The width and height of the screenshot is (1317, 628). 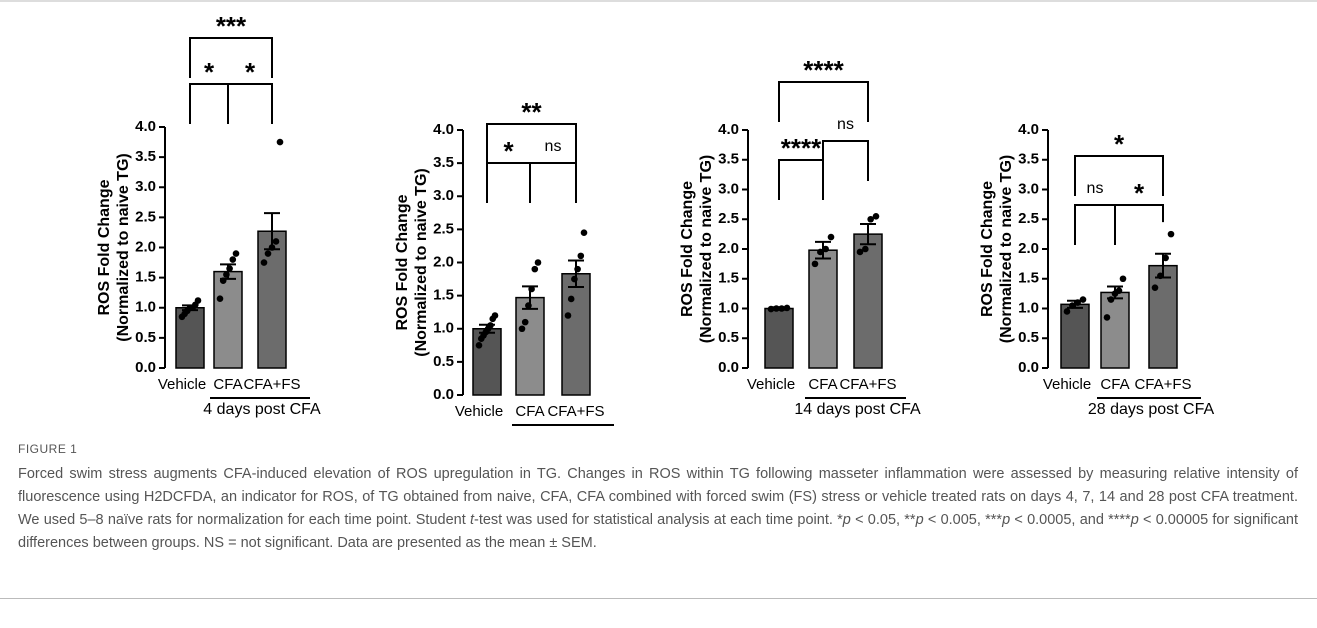 What do you see at coordinates (262, 409) in the screenshot?
I see `group-label: 4 days post CFA` at bounding box center [262, 409].